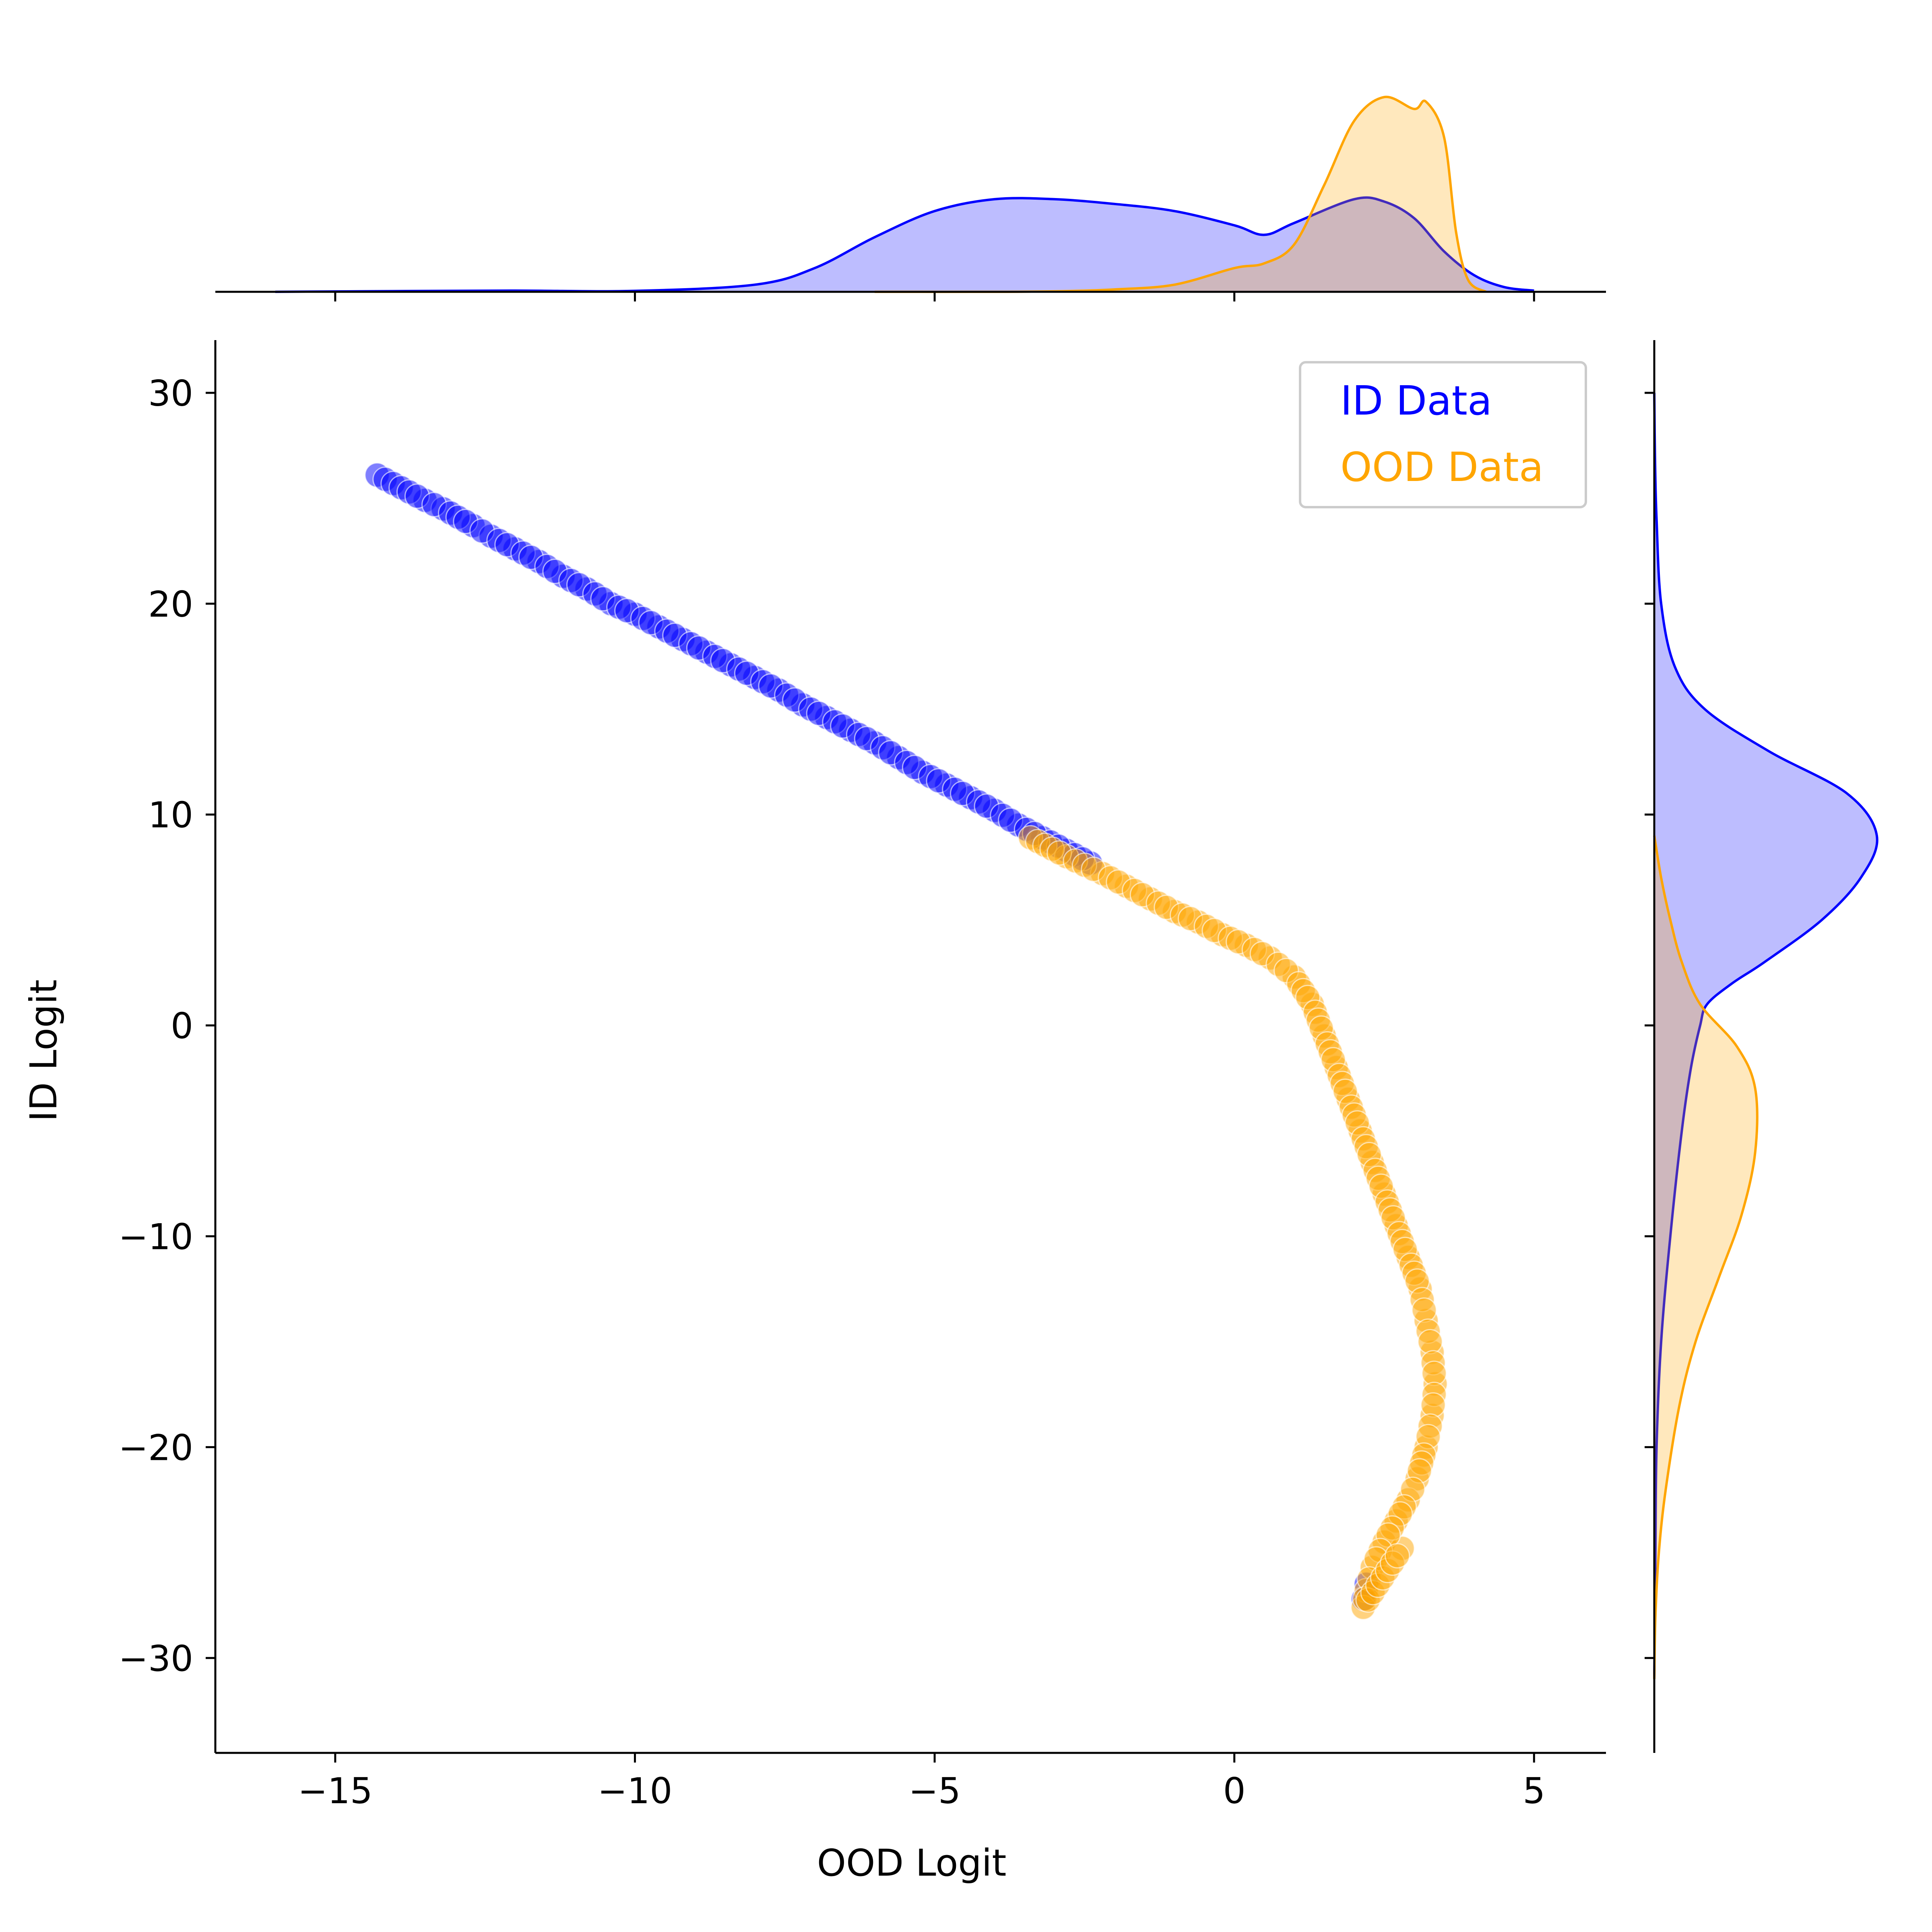 The height and width of the screenshot is (1932, 1932). What do you see at coordinates (155, 1236) in the screenshot?
I see `y-tick-label: −10` at bounding box center [155, 1236].